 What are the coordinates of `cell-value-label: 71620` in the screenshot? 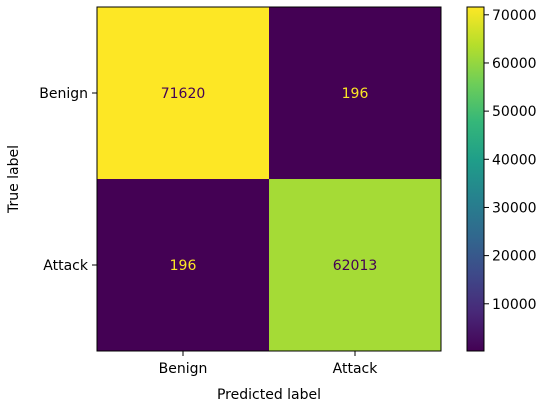 It's located at (183, 94).